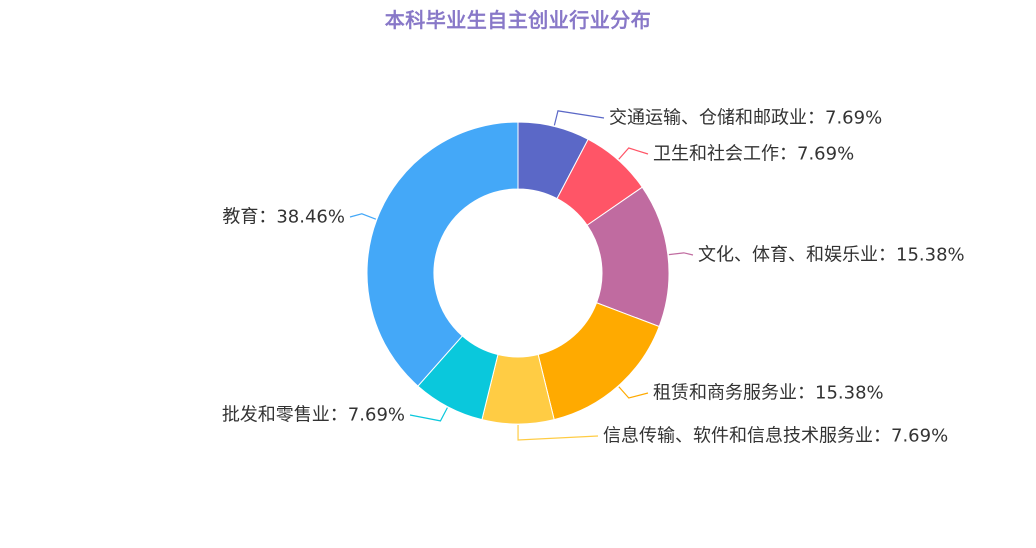  I want to click on slice-label: 交通运输、仓储和邮政业：7.69%, so click(745, 118).